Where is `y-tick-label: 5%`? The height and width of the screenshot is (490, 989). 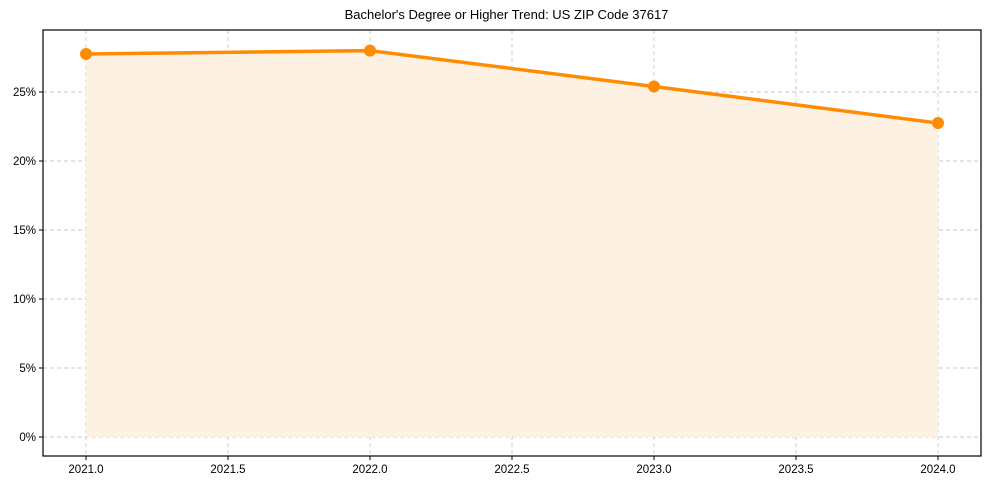 y-tick-label: 5% is located at coordinates (27, 369).